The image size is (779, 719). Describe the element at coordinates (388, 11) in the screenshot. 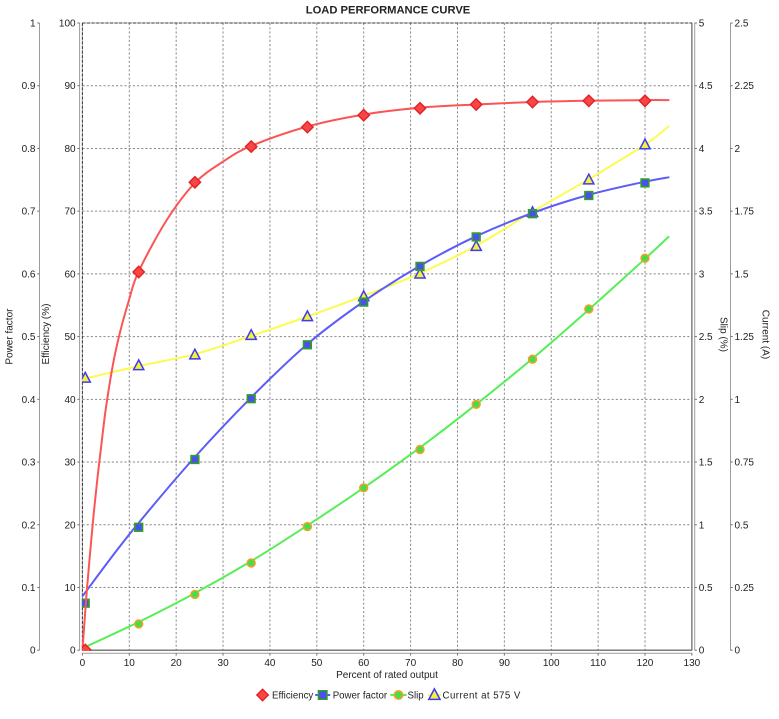

I see `svg-text: LOAD PERFORMANCE CURVE` at that location.